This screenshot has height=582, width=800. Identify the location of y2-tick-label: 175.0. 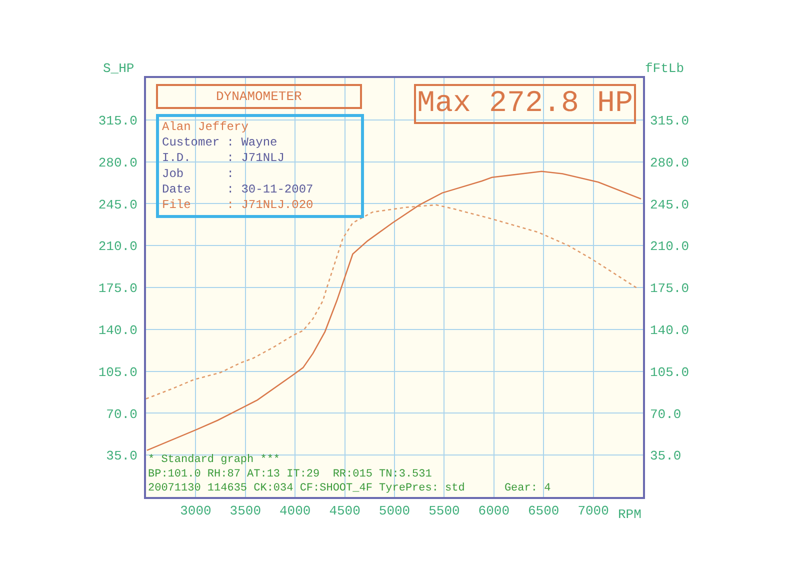
(670, 288).